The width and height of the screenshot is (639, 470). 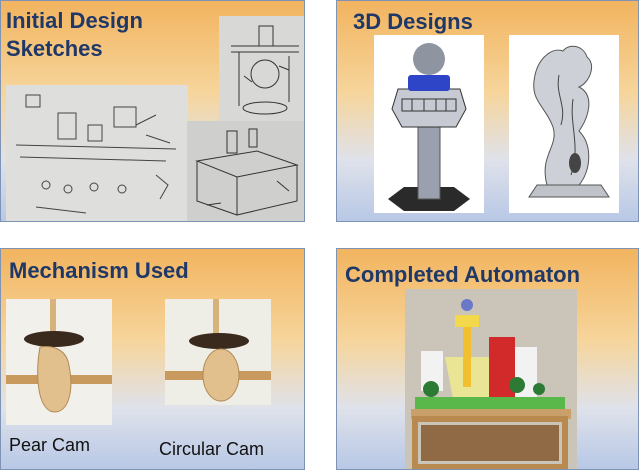 I want to click on tower-render, so click(x=429, y=124).